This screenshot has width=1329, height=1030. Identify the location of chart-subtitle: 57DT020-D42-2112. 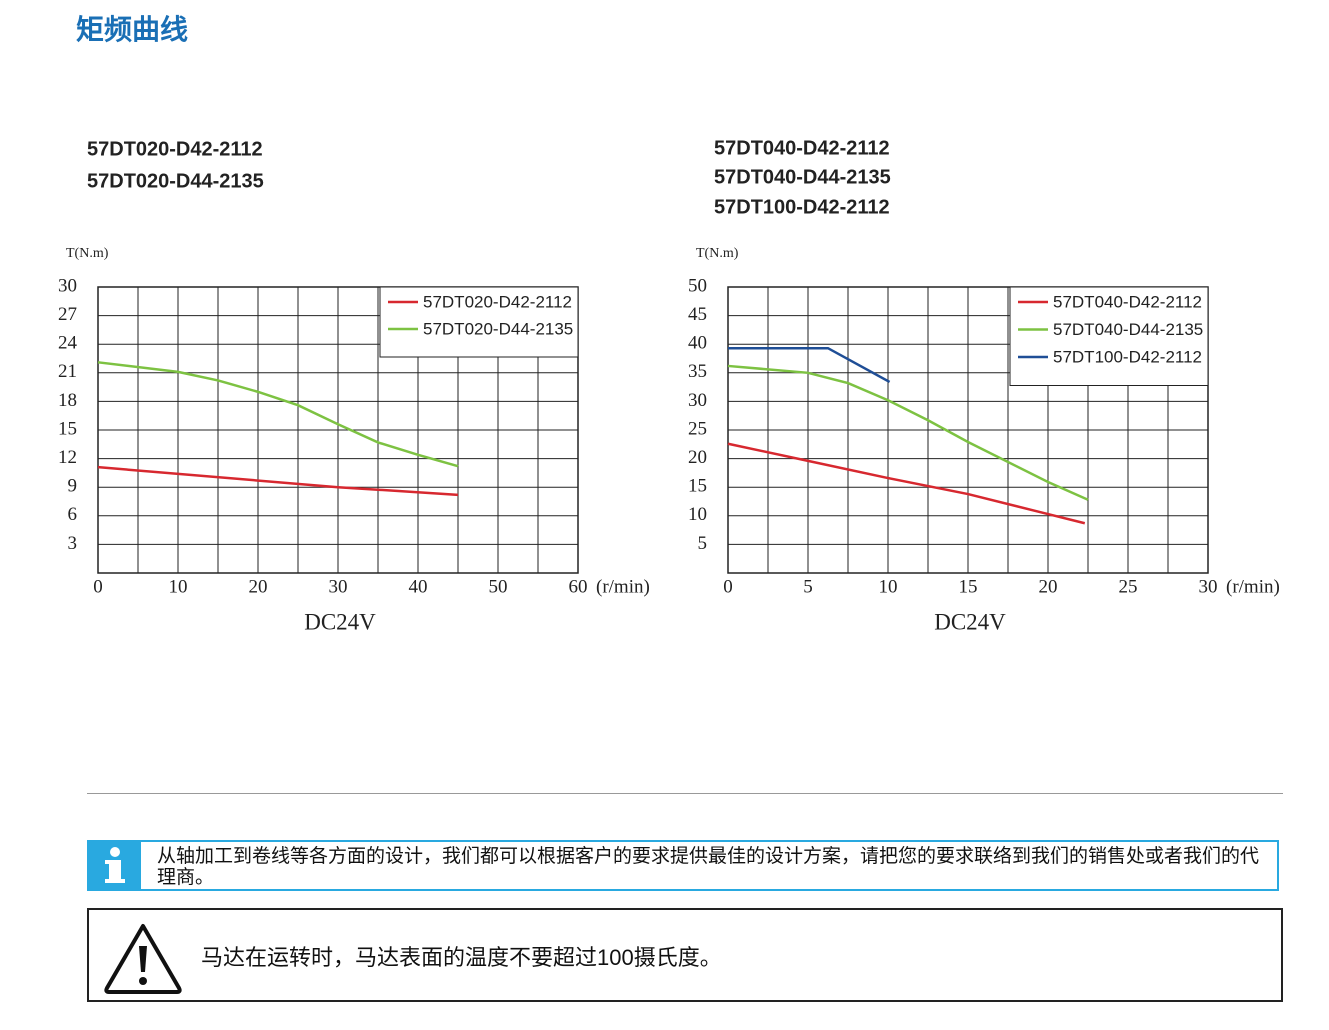
(175, 149).